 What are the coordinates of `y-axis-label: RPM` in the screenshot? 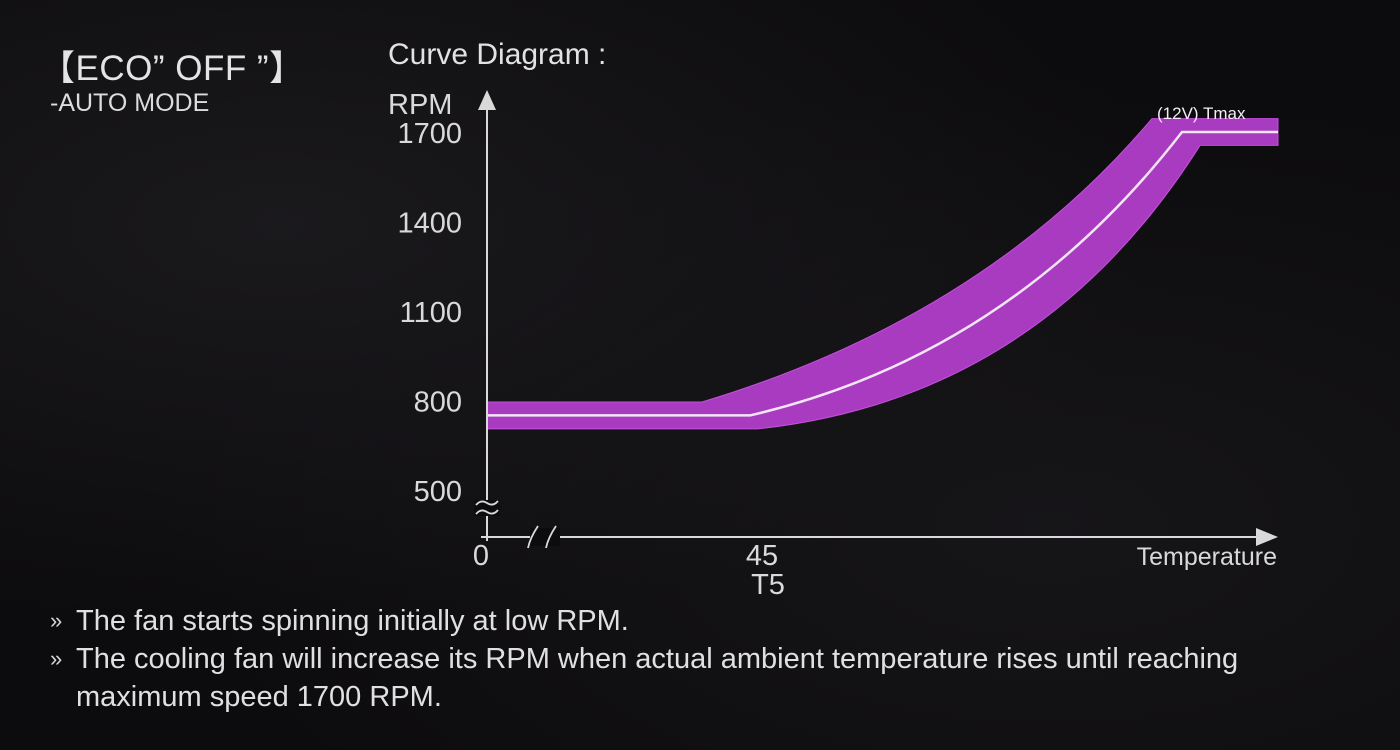 It's located at (420, 105).